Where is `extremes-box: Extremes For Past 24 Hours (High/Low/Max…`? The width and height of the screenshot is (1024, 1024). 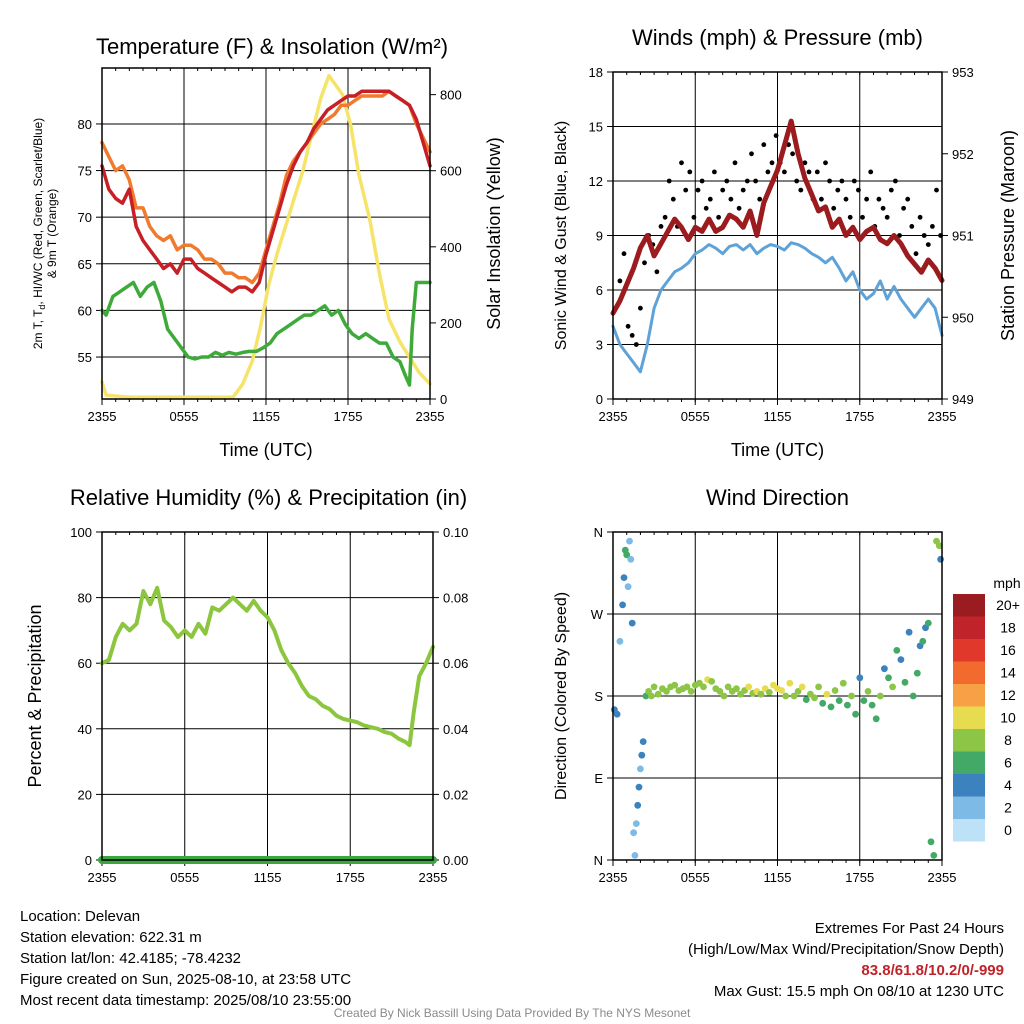
extremes-box: Extremes For Past 24 Hours (High/Low/Max… is located at coordinates (846, 960).